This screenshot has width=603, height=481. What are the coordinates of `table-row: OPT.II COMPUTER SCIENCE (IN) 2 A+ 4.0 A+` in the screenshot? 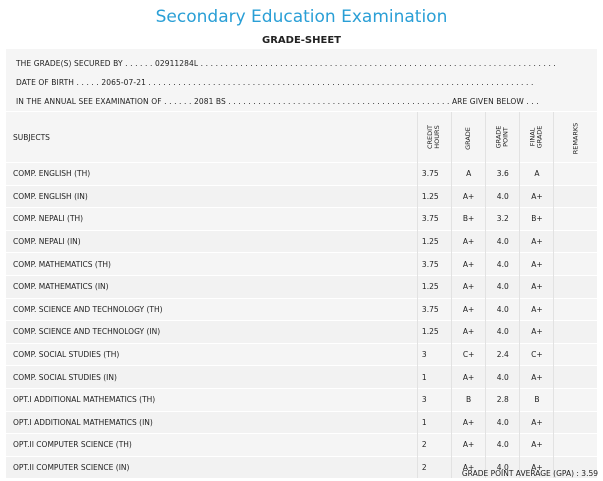 It's located at (301, 467).